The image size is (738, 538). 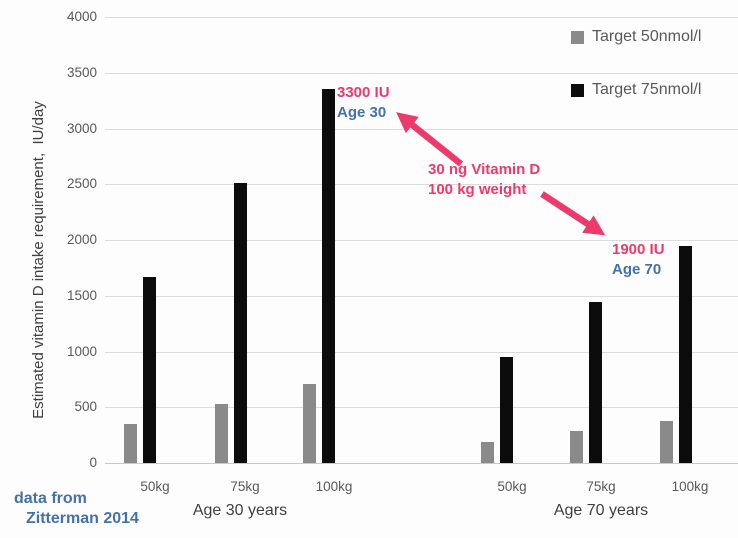 What do you see at coordinates (240, 510) in the screenshot?
I see `group-label-age-30: Age 30 years` at bounding box center [240, 510].